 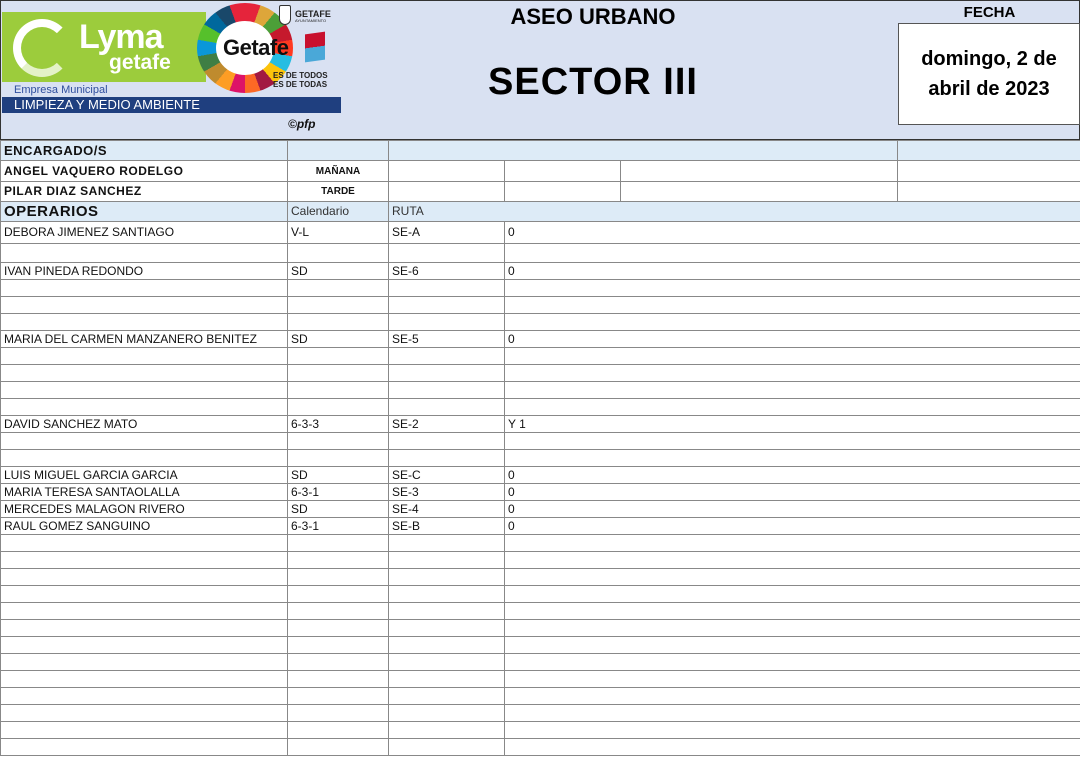 I want to click on ruta-cell: SE-C, so click(x=446, y=475).